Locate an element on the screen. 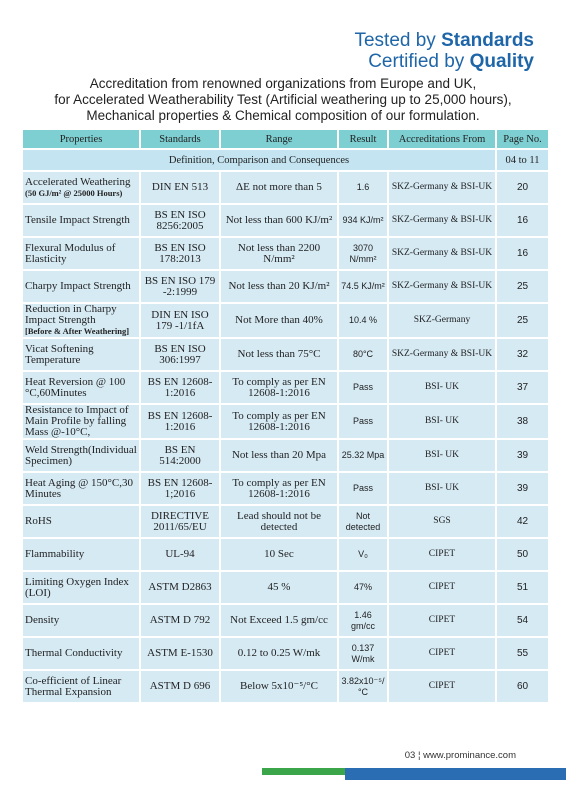 Image resolution: width=566 pixels, height=800 pixels. result: 47% is located at coordinates (363, 587).